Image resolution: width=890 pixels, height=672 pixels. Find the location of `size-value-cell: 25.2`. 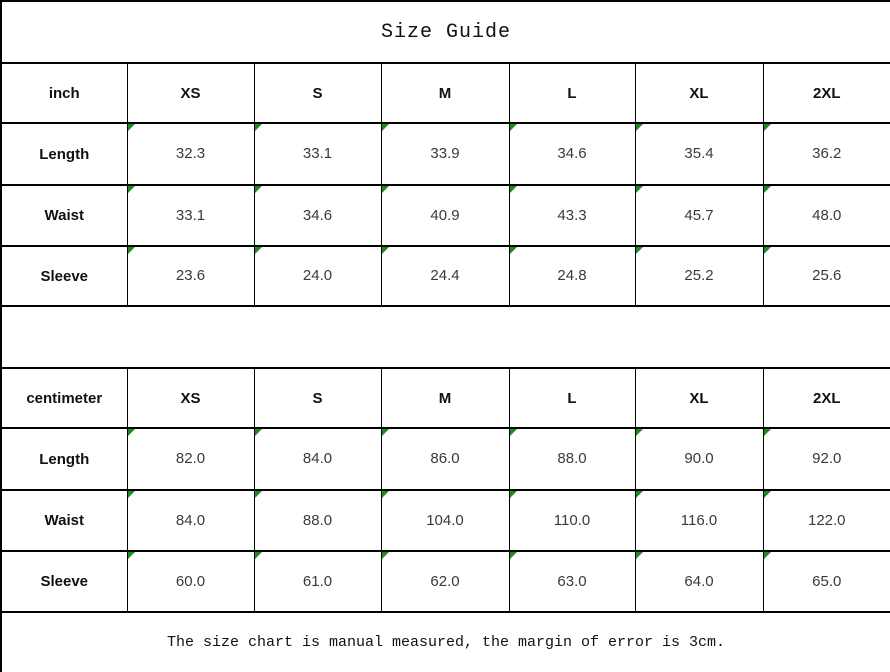

size-value-cell: 25.2 is located at coordinates (699, 276).